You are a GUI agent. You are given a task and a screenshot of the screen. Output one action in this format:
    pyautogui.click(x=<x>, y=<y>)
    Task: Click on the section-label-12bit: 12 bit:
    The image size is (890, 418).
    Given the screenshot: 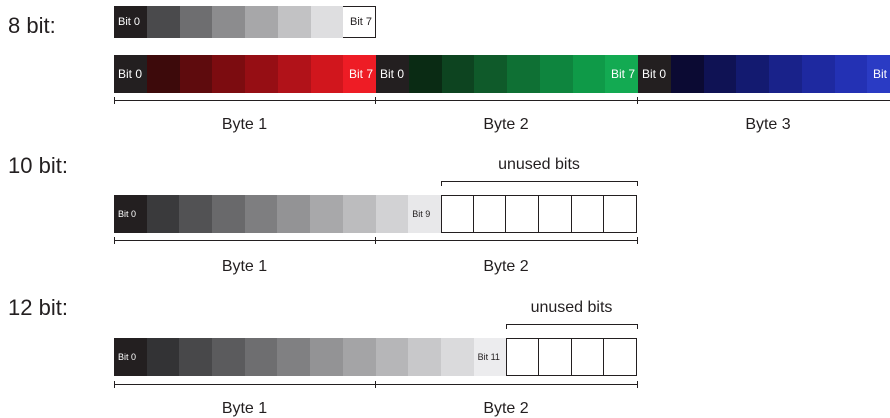 What is the action you would take?
    pyautogui.click(x=38, y=307)
    